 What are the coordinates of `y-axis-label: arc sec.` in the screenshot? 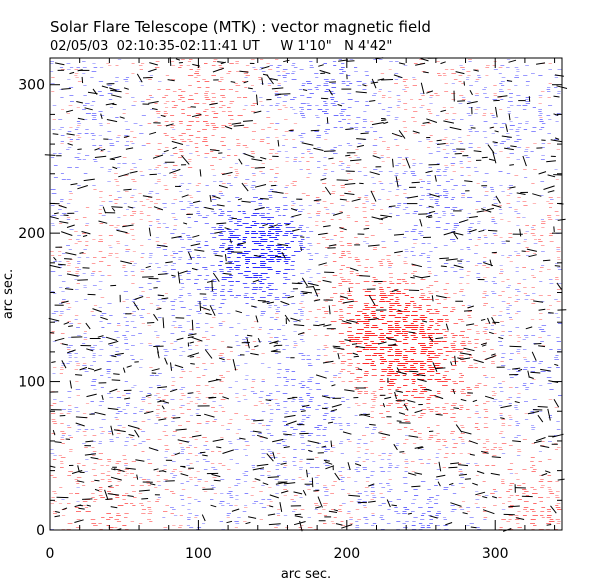 It's located at (8, 294).